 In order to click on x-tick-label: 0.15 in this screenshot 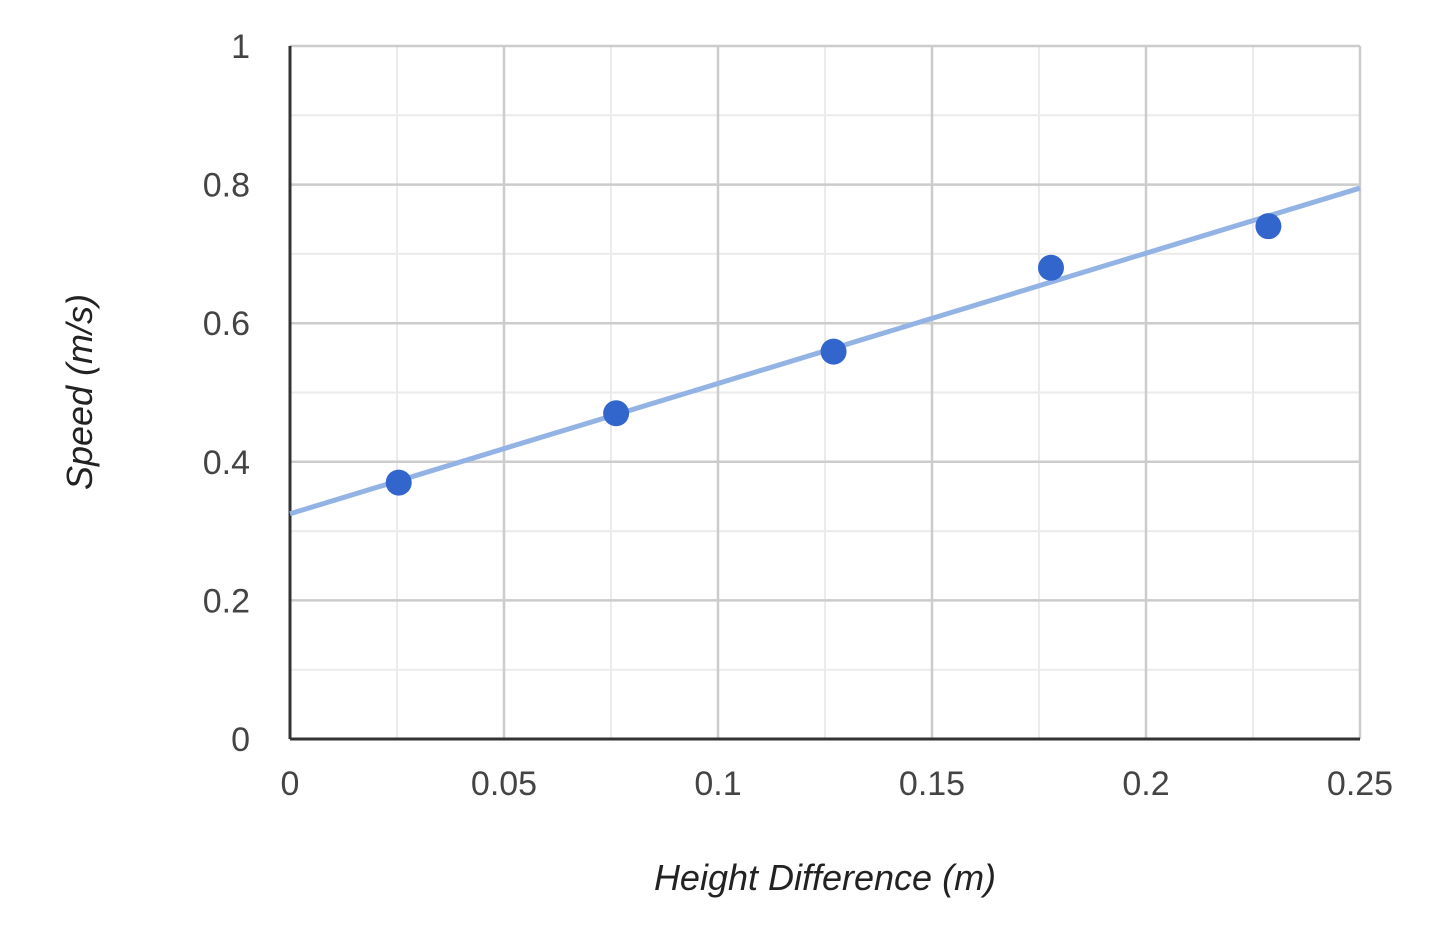, I will do `click(932, 784)`.